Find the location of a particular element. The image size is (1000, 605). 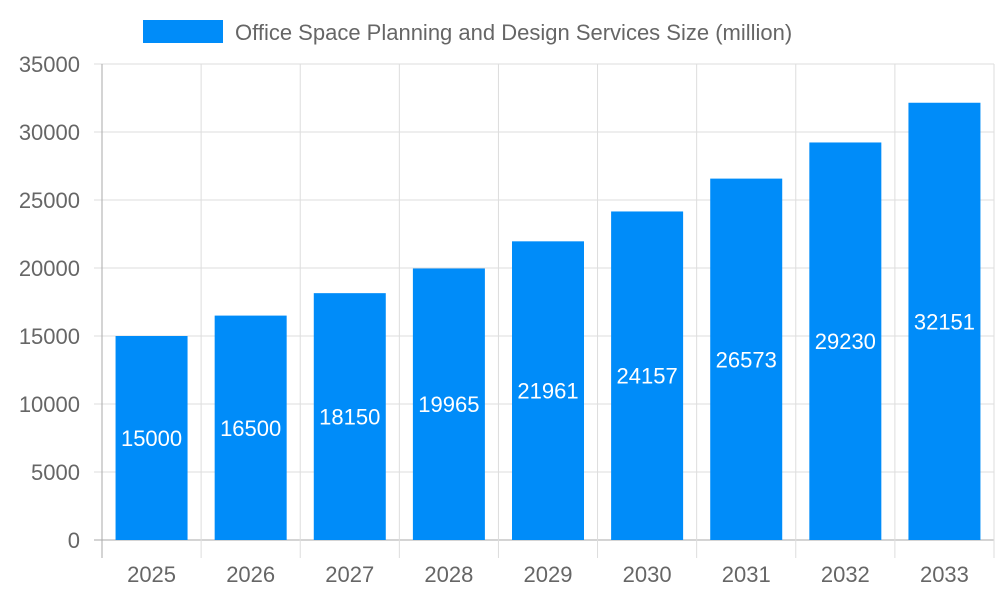

y-tick-label: 30000 is located at coordinates (49, 132).